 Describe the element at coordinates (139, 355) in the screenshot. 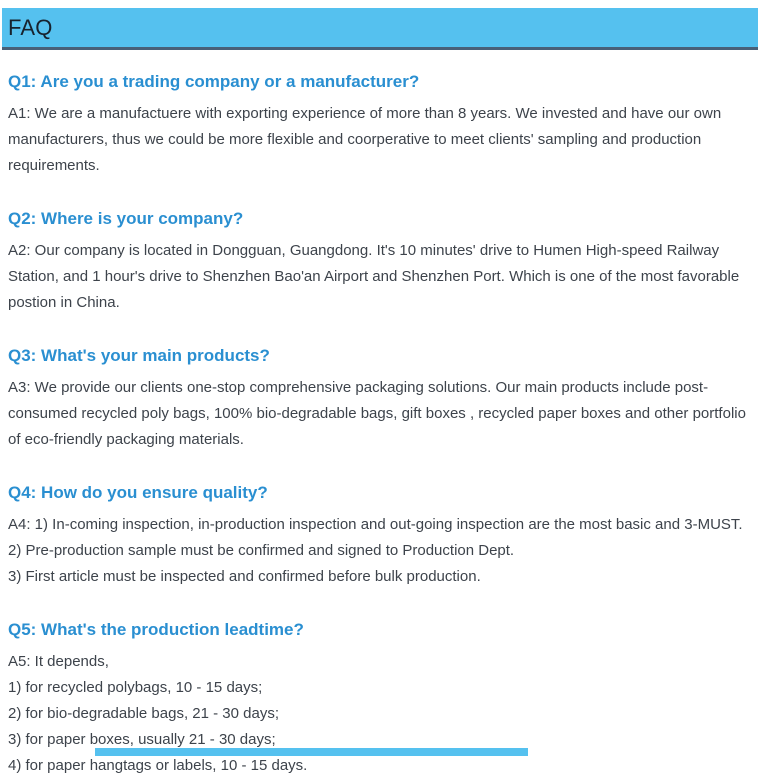

I see `faq-question-q3: Q3: What's your main products?` at that location.